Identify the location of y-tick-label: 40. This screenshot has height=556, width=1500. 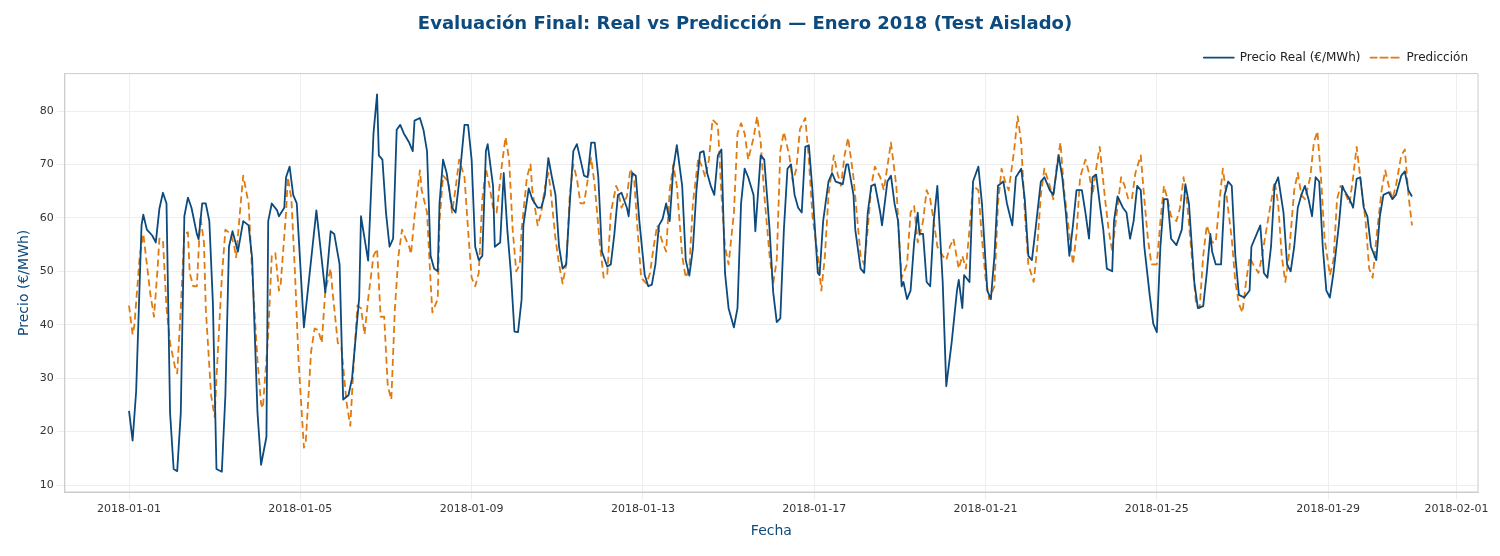
(46, 324).